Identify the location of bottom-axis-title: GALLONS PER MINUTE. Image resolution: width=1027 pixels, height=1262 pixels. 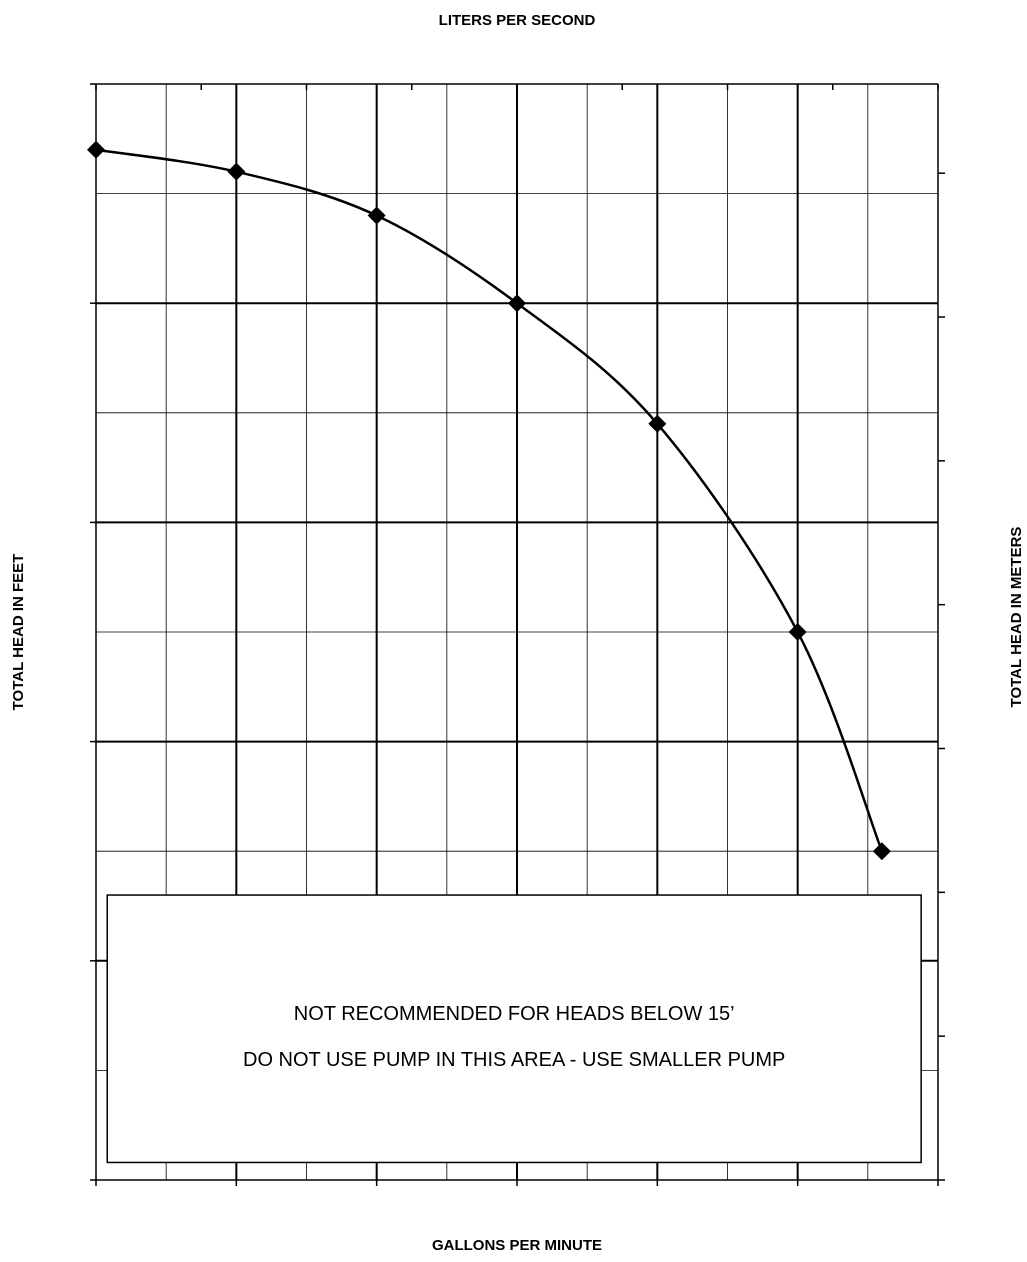
(517, 1245).